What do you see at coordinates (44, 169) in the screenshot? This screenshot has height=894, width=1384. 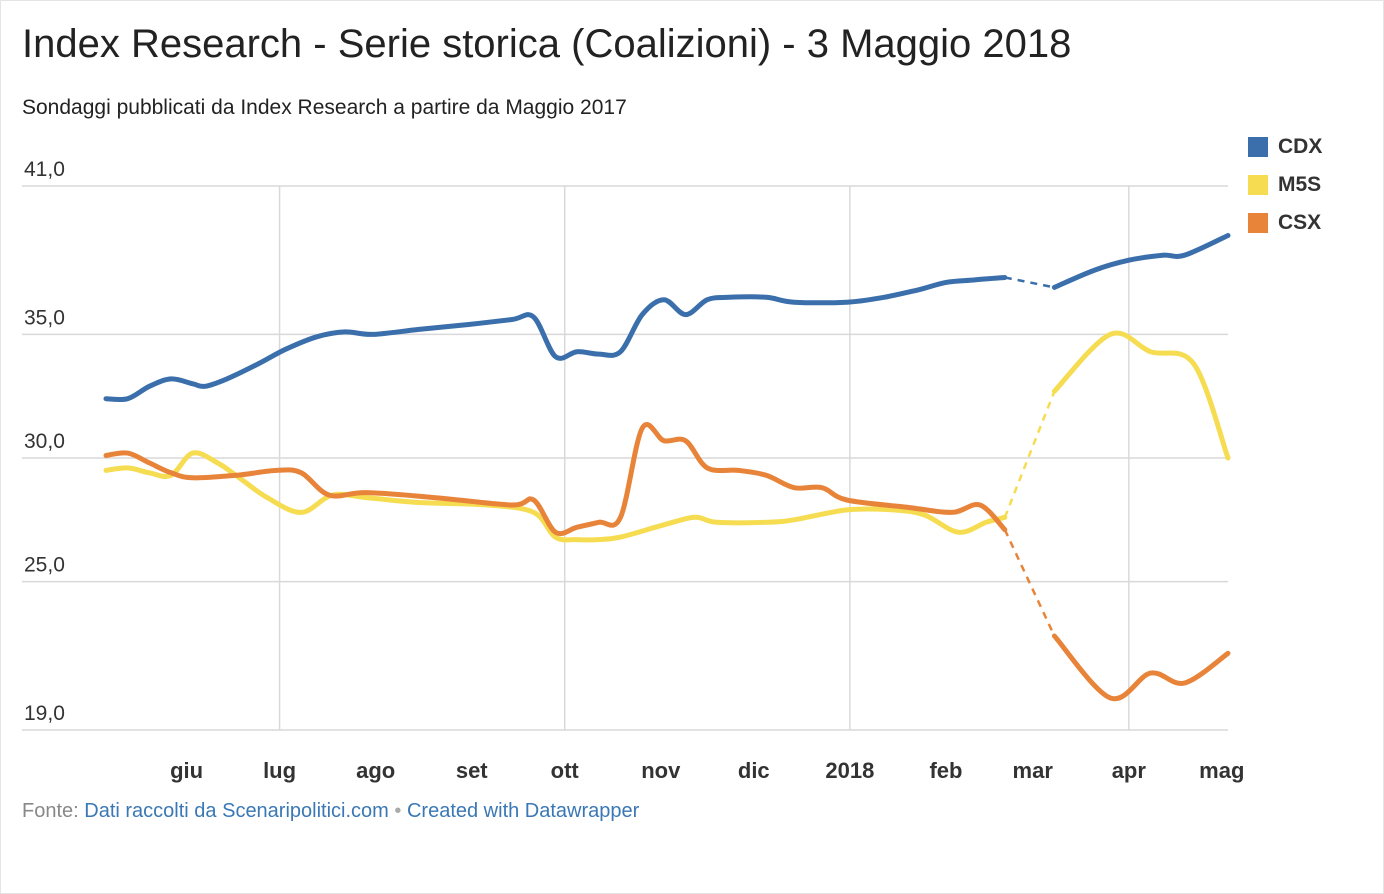 I see `y-tick-label: 41,0` at bounding box center [44, 169].